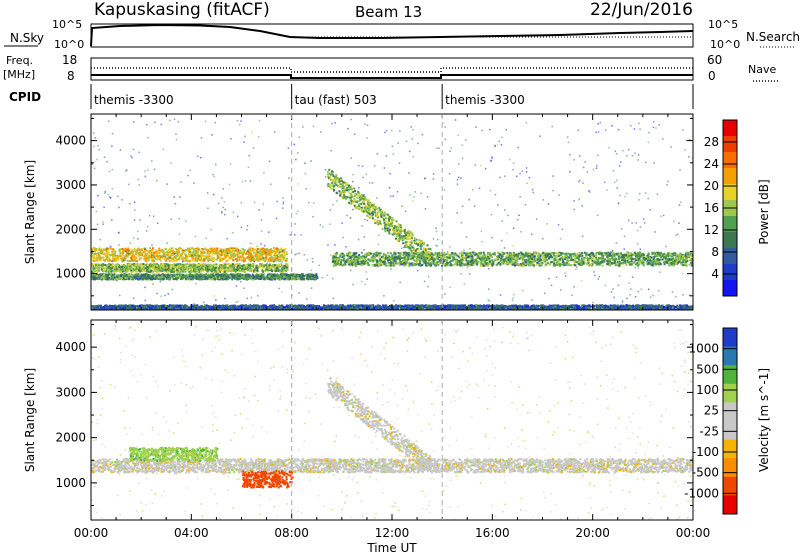  What do you see at coordinates (71, 76) in the screenshot?
I see `freq-tick-low: 8` at bounding box center [71, 76].